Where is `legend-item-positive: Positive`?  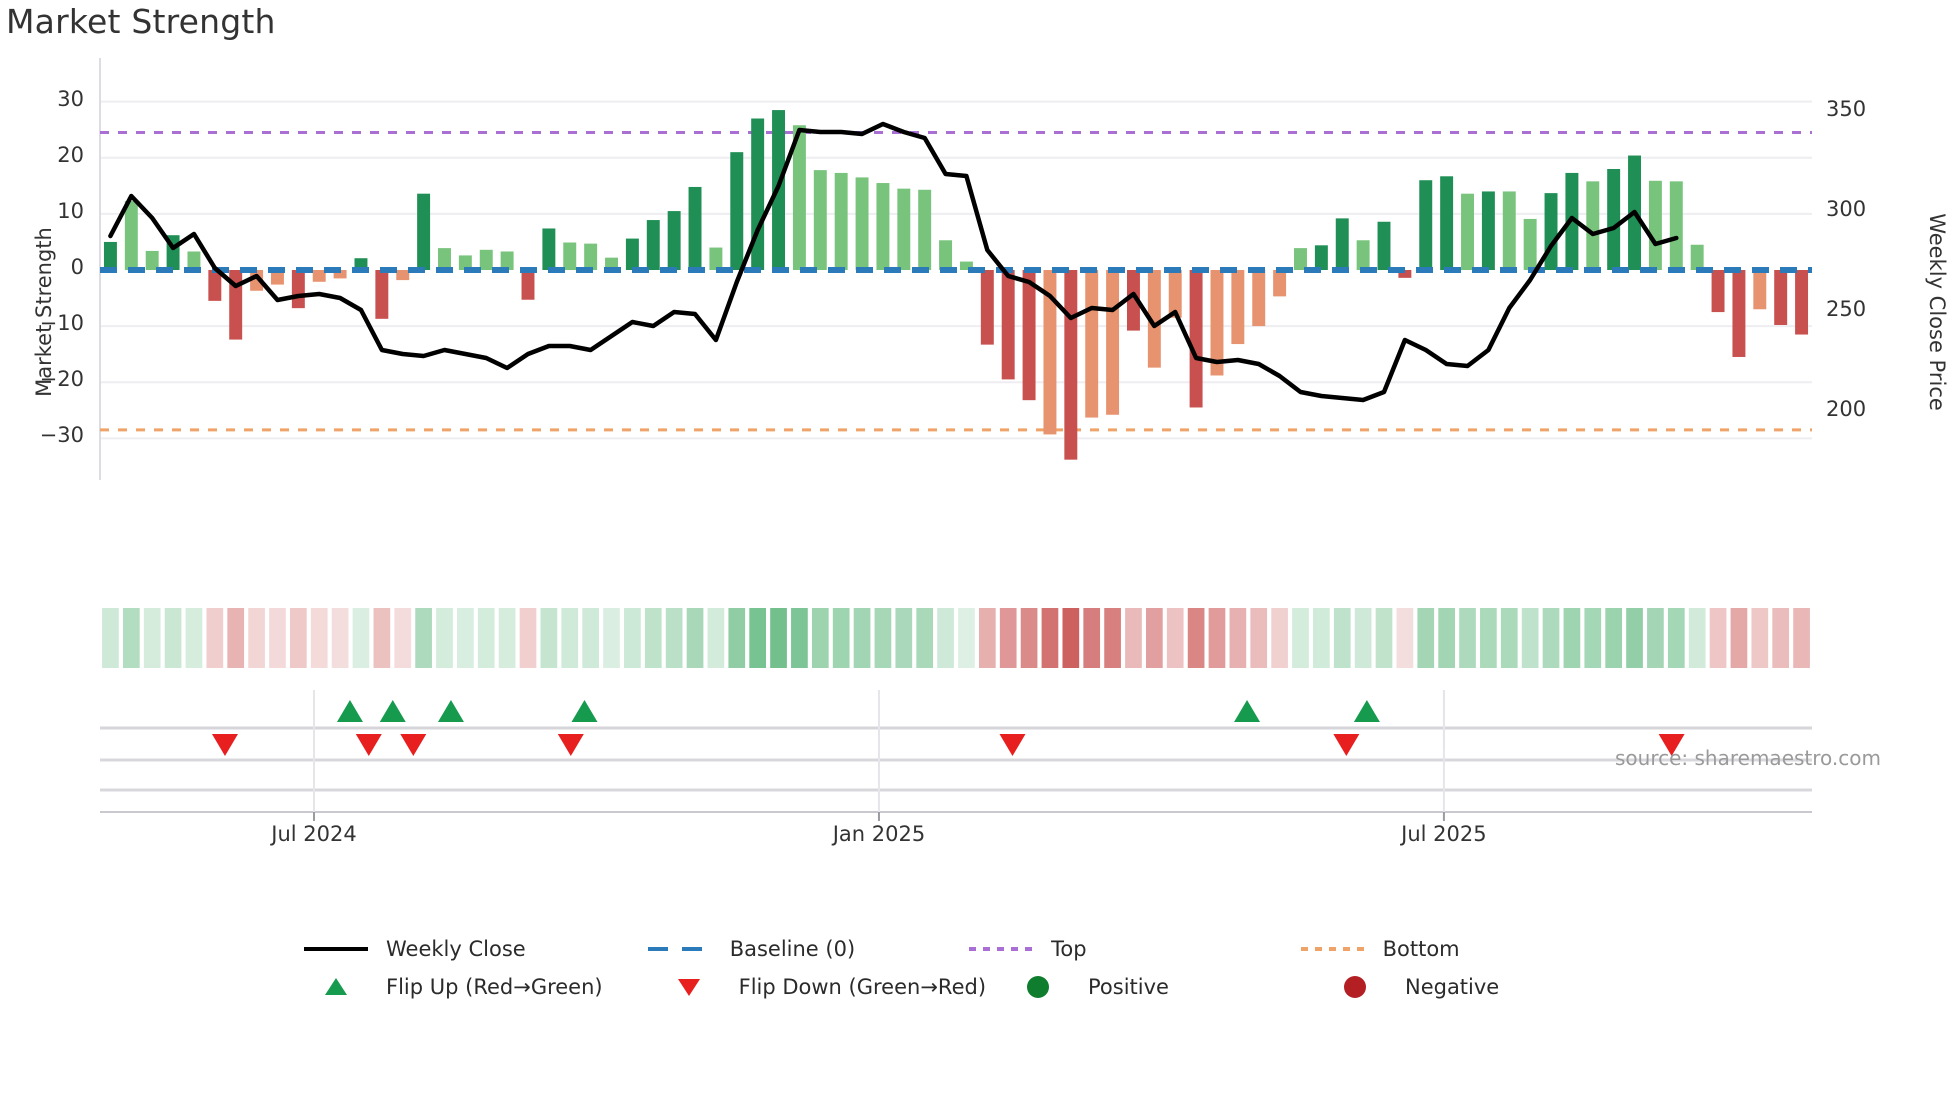
legend-item-positive: Positive is located at coordinates (1085, 987).